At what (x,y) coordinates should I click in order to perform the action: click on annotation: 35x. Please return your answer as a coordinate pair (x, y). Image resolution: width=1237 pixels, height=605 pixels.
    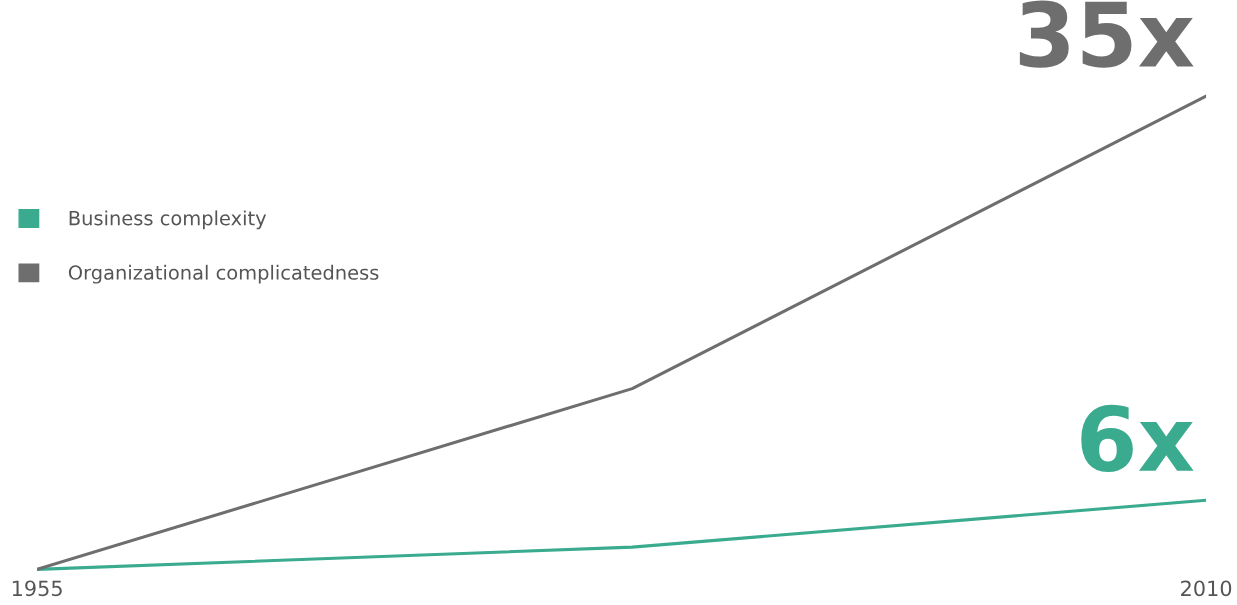
    Looking at the image, I should click on (1106, 34).